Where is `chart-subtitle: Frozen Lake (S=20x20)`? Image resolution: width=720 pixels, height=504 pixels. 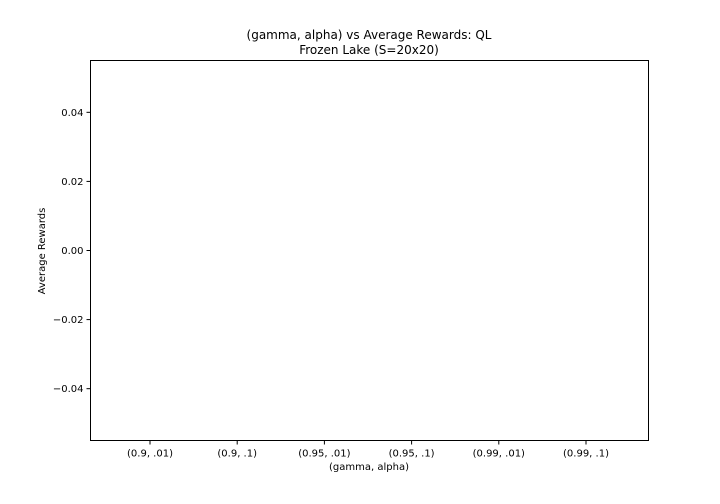
chart-subtitle: Frozen Lake (S=20x20) is located at coordinates (369, 50).